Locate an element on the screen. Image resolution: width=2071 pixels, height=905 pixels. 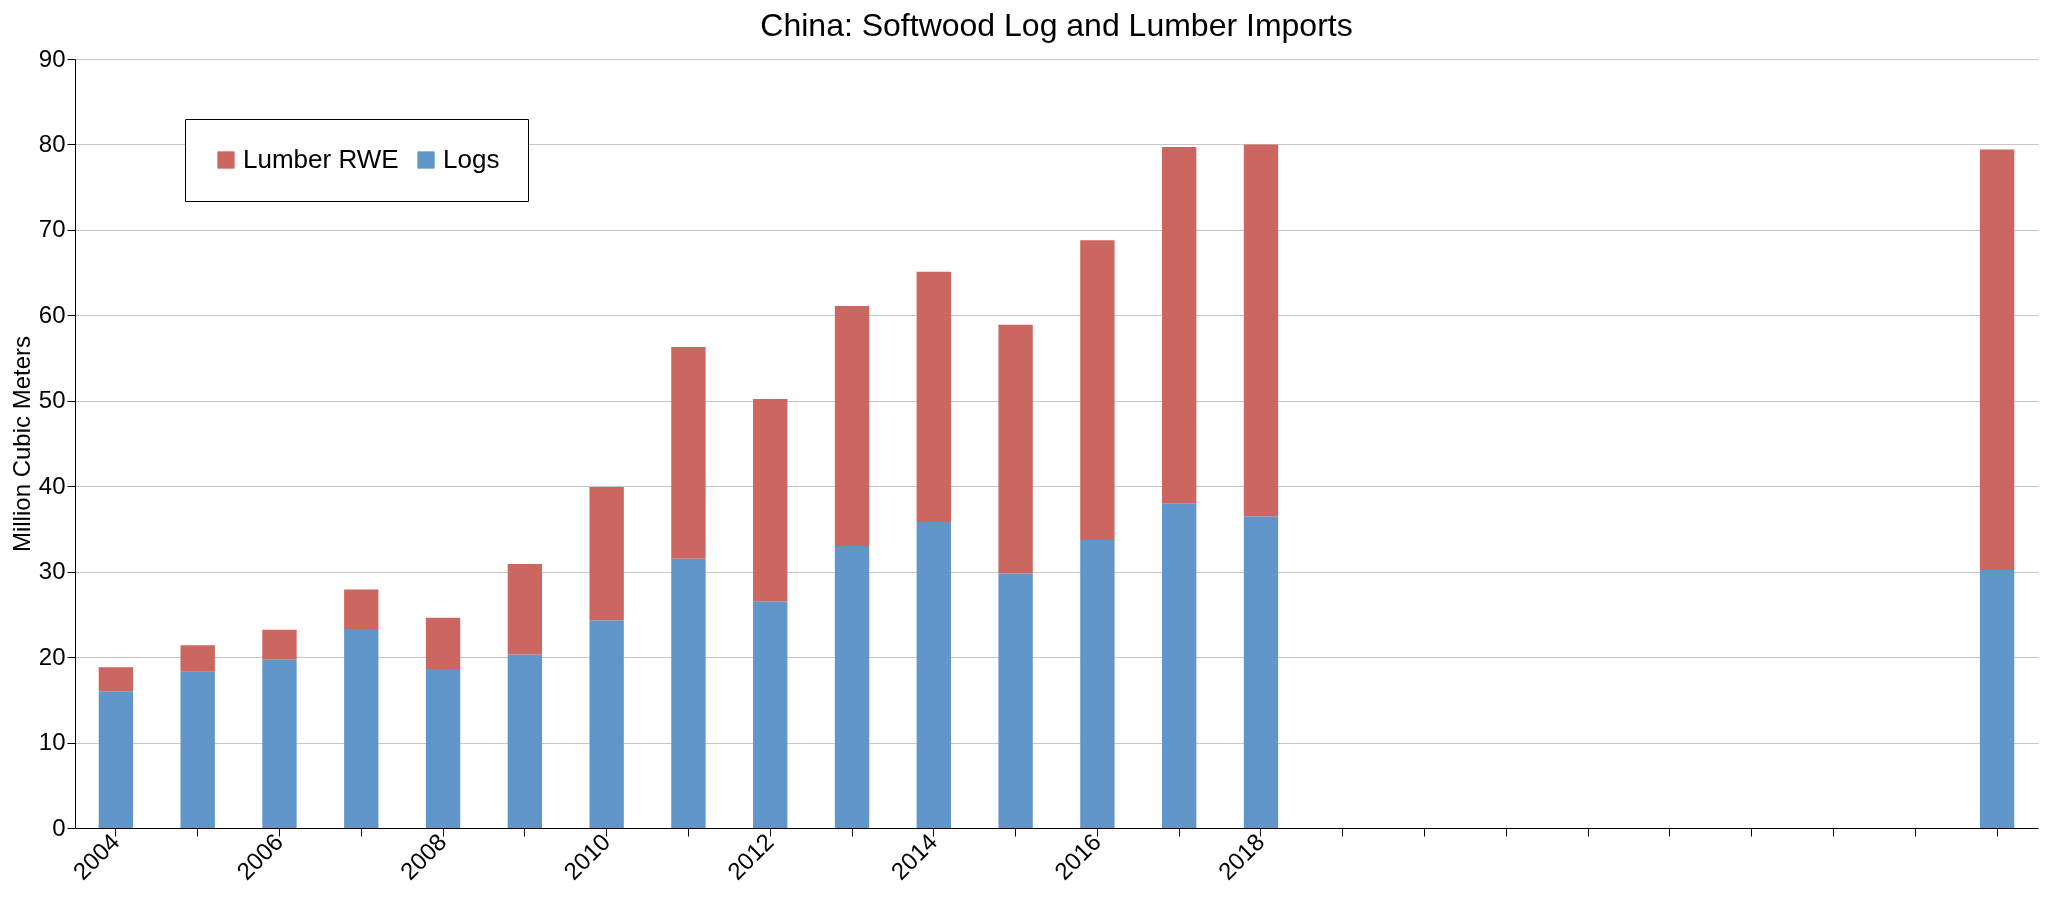
y-tick-label: 20 is located at coordinates (52, 656).